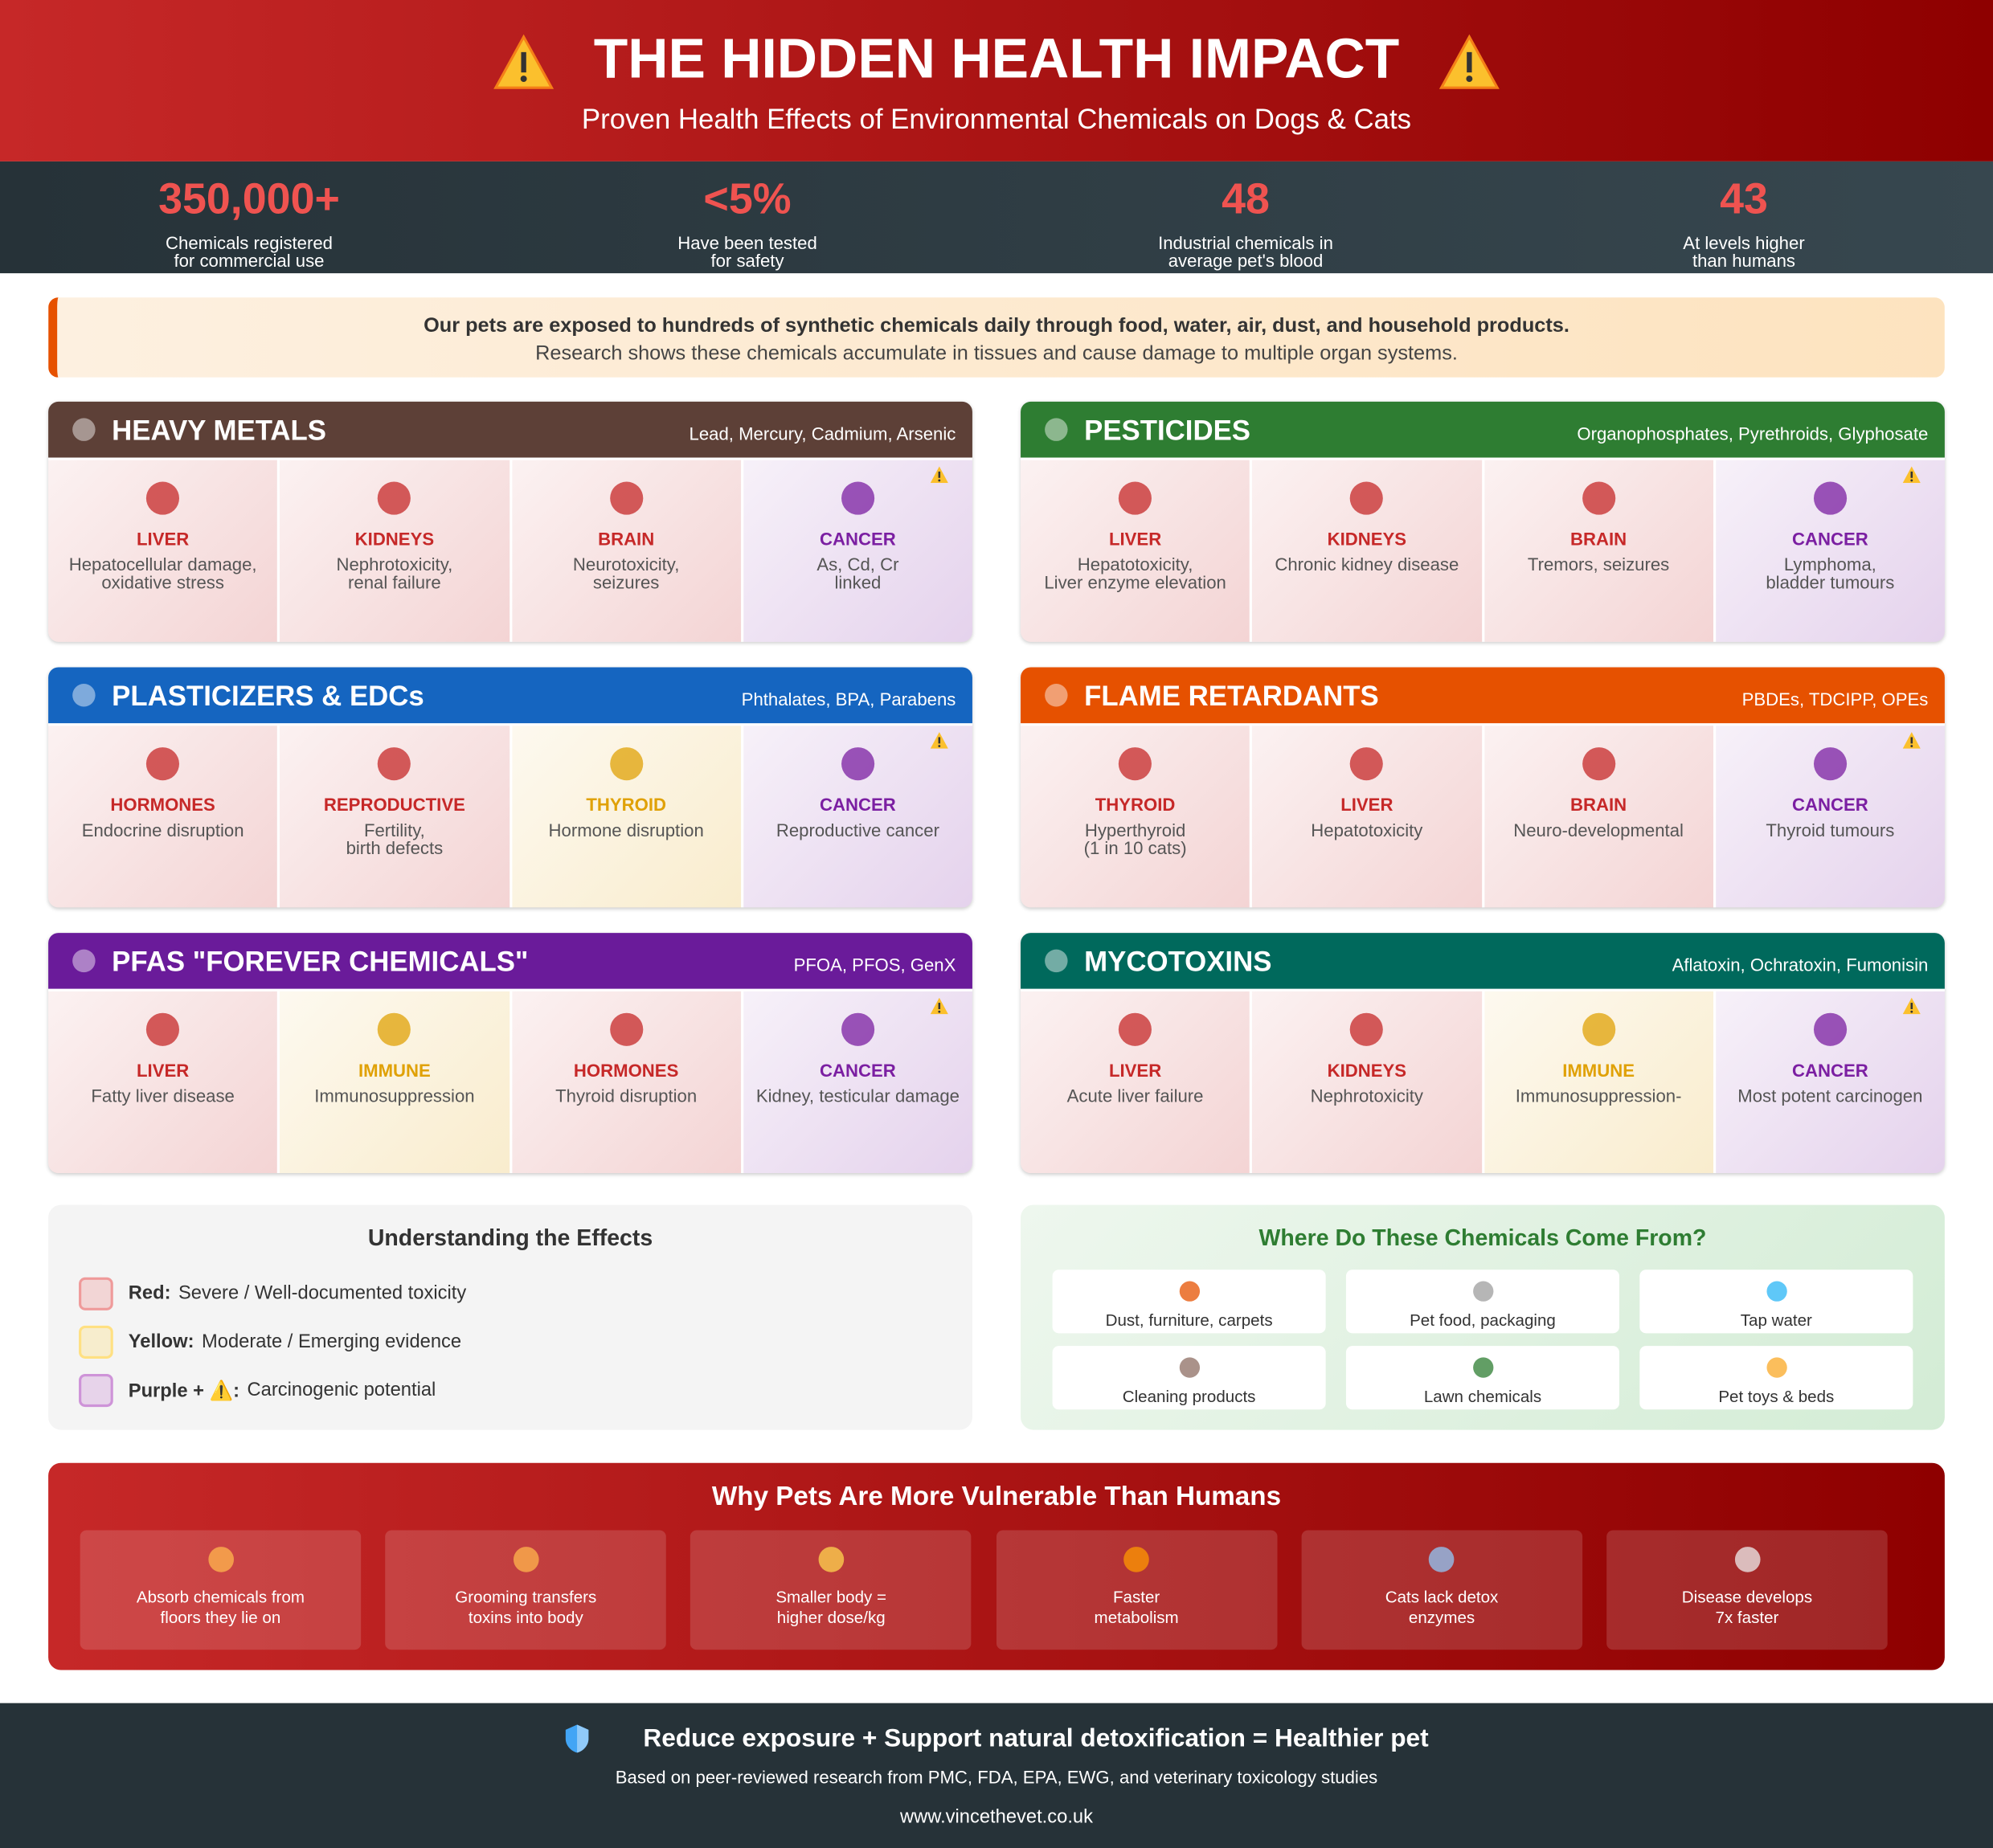 This screenshot has width=1993, height=1848. I want to click on vulnerable-box, so click(996, 1566).